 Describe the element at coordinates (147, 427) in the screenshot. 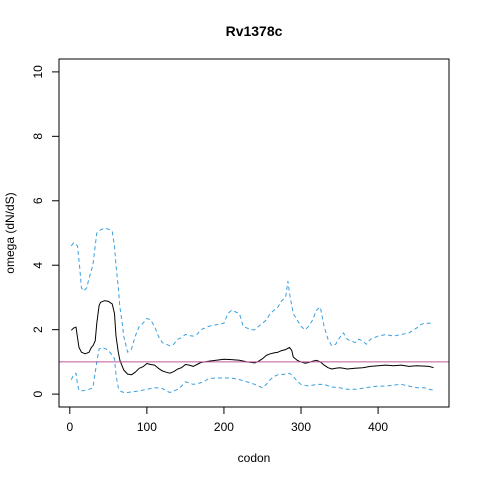

I see `x-tick-label: 100` at that location.